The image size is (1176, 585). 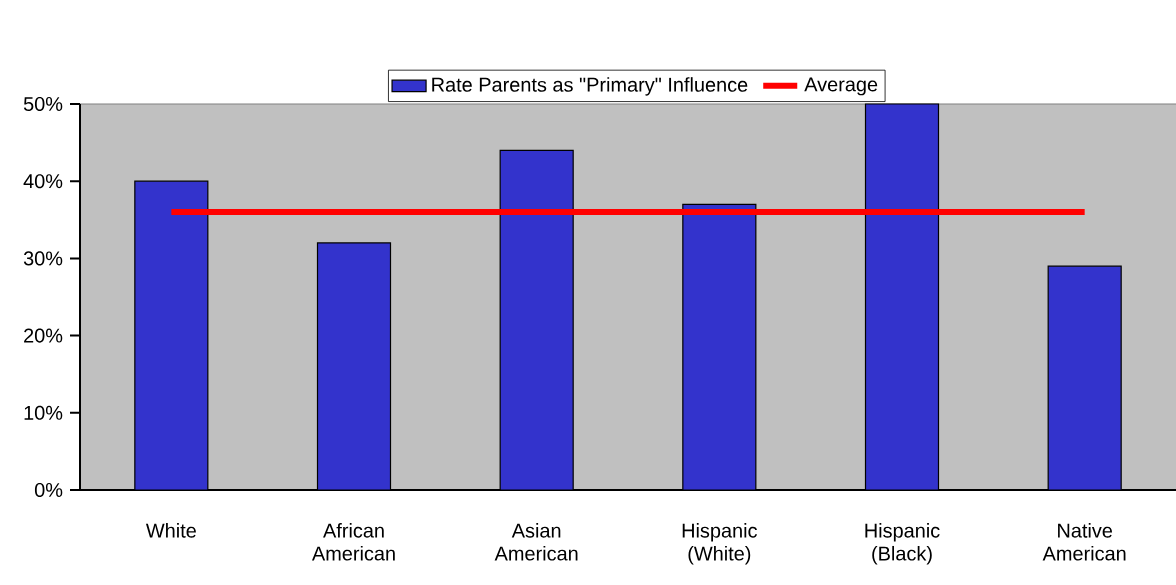 I want to click on x-tick-label: African American, so click(x=353, y=542).